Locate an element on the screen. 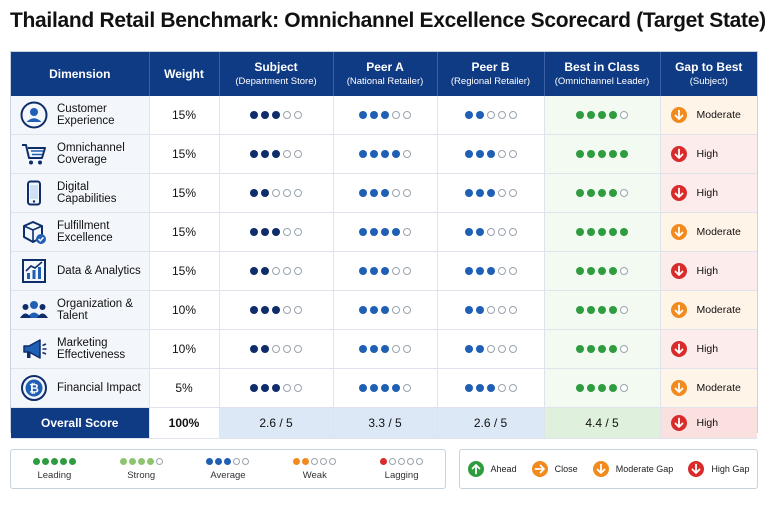  header-dimension: Dimension is located at coordinates (80, 74).